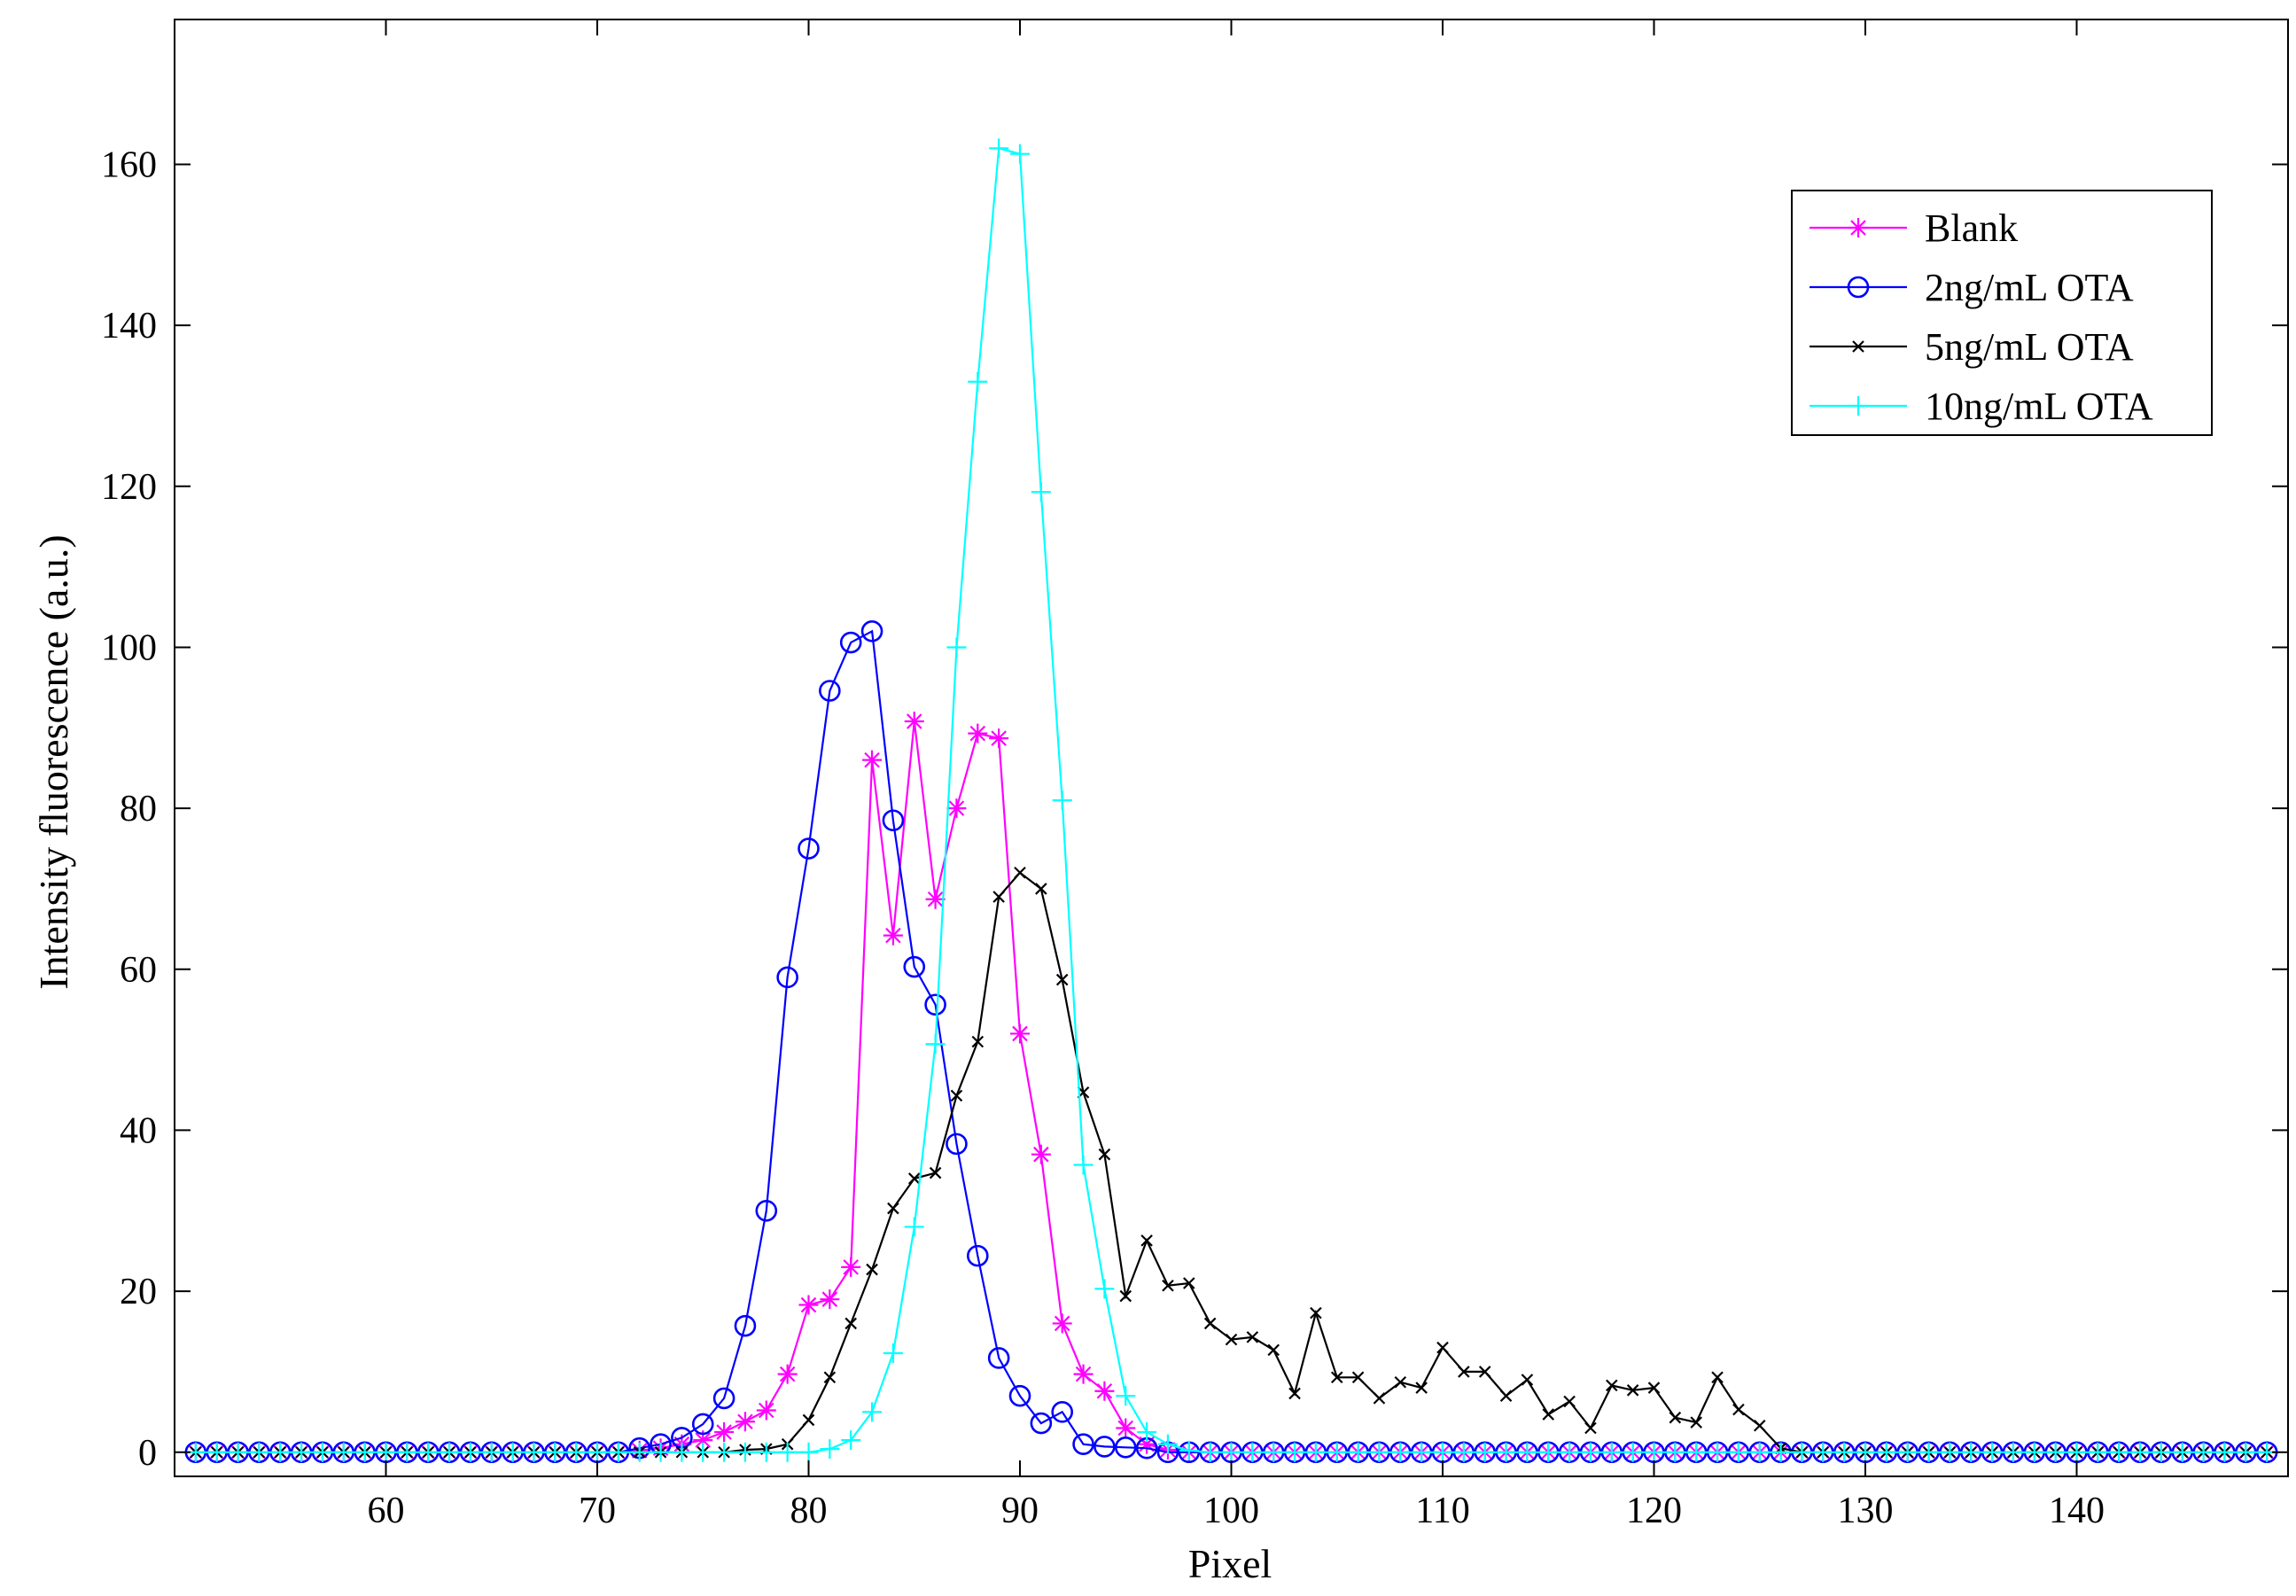 The height and width of the screenshot is (1596, 2296). Describe the element at coordinates (1020, 1511) in the screenshot. I see `x-tick-label: 90` at that location.